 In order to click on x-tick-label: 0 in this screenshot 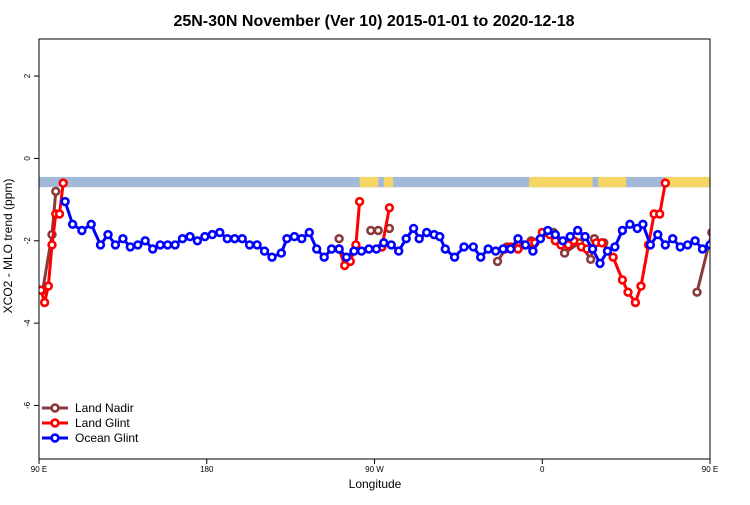, I will do `click(542, 469)`.